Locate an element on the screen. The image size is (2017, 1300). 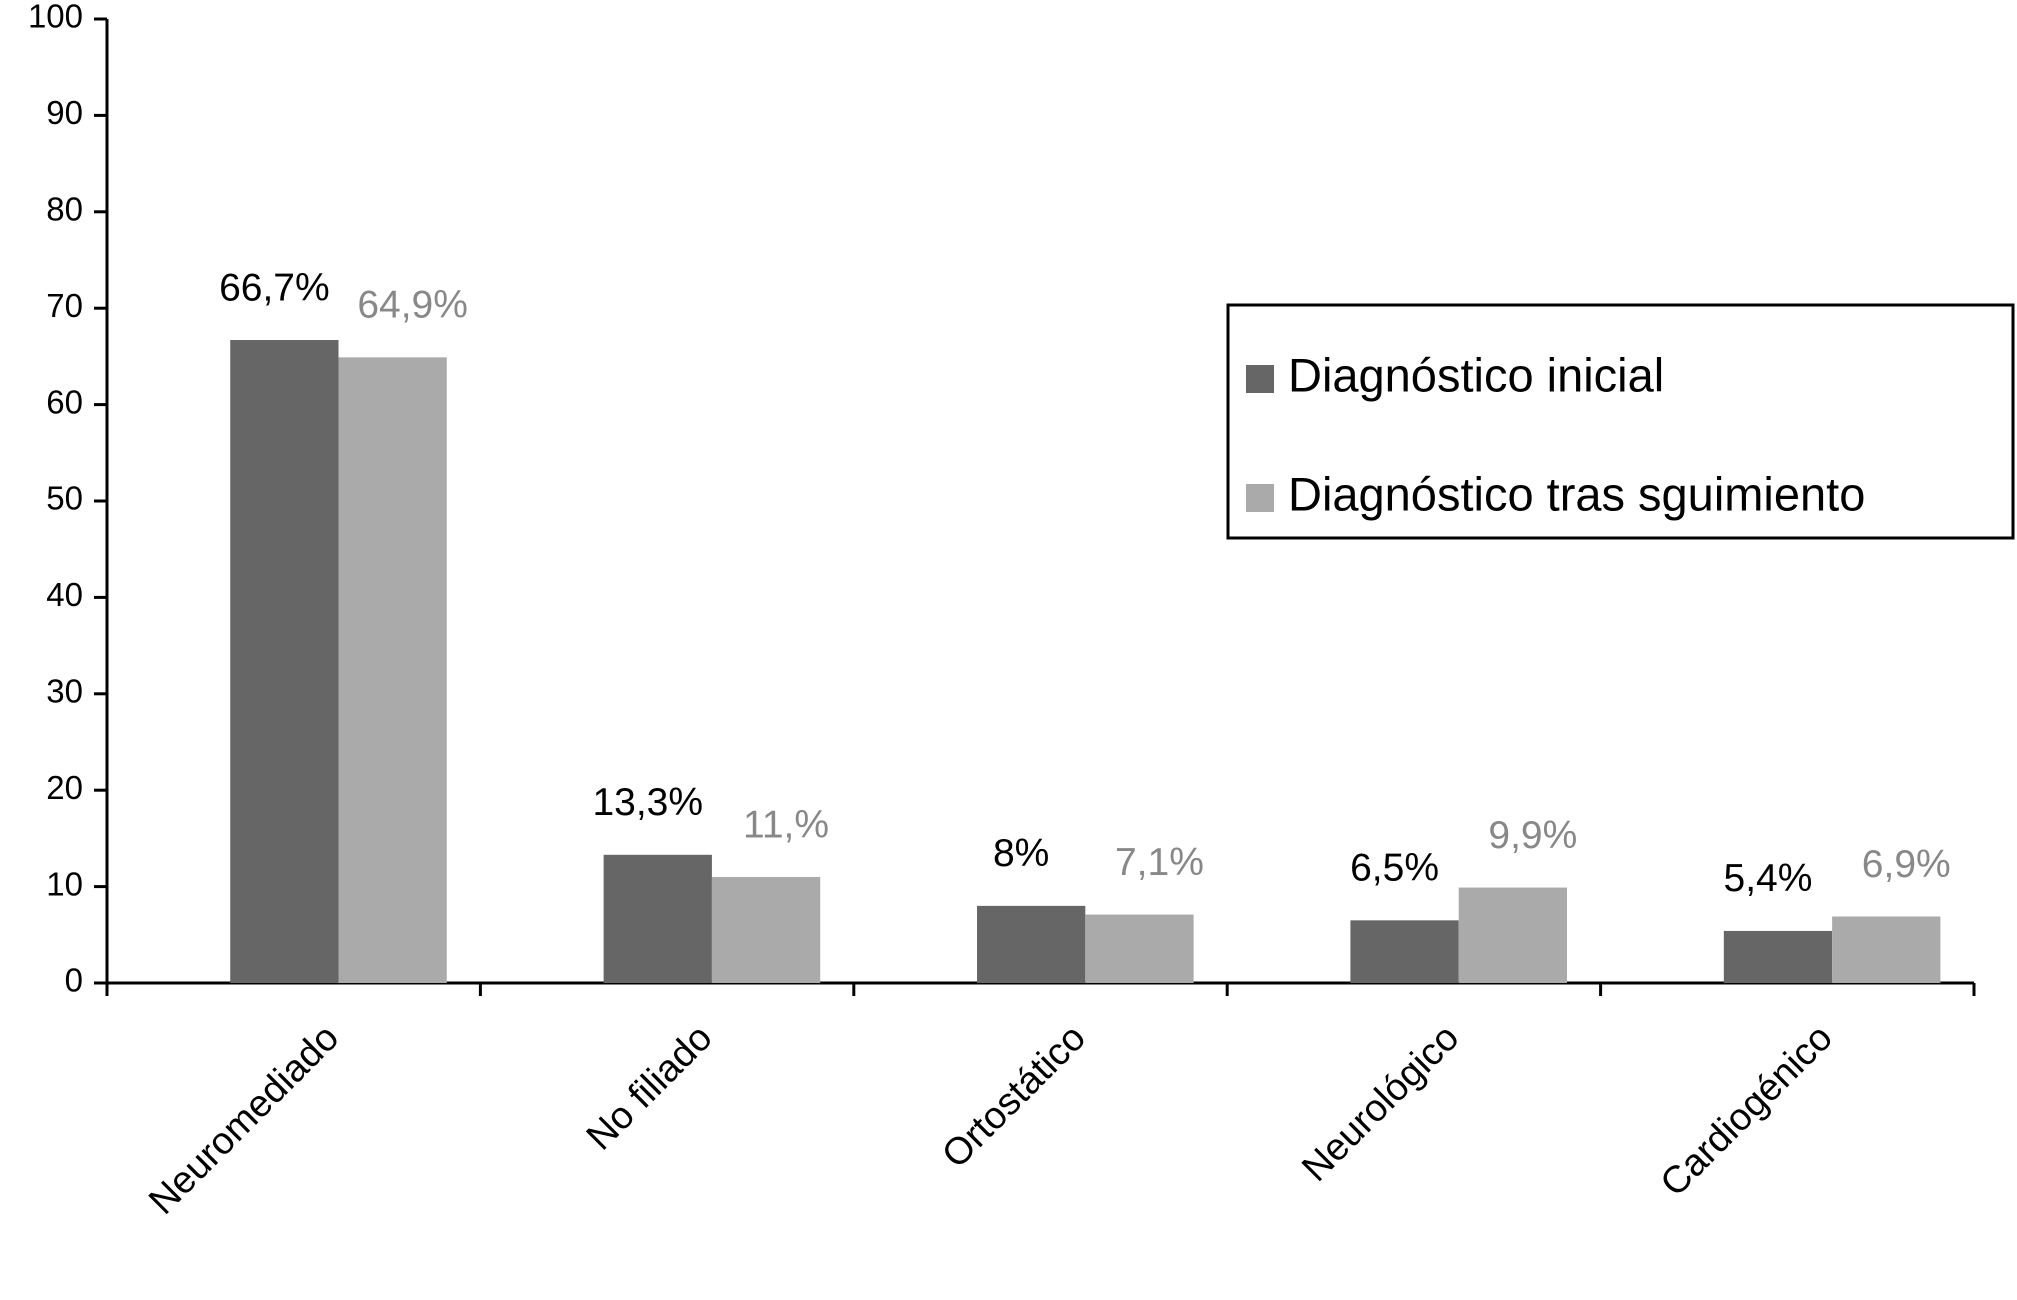
y-tick-label: 0 is located at coordinates (74, 980).